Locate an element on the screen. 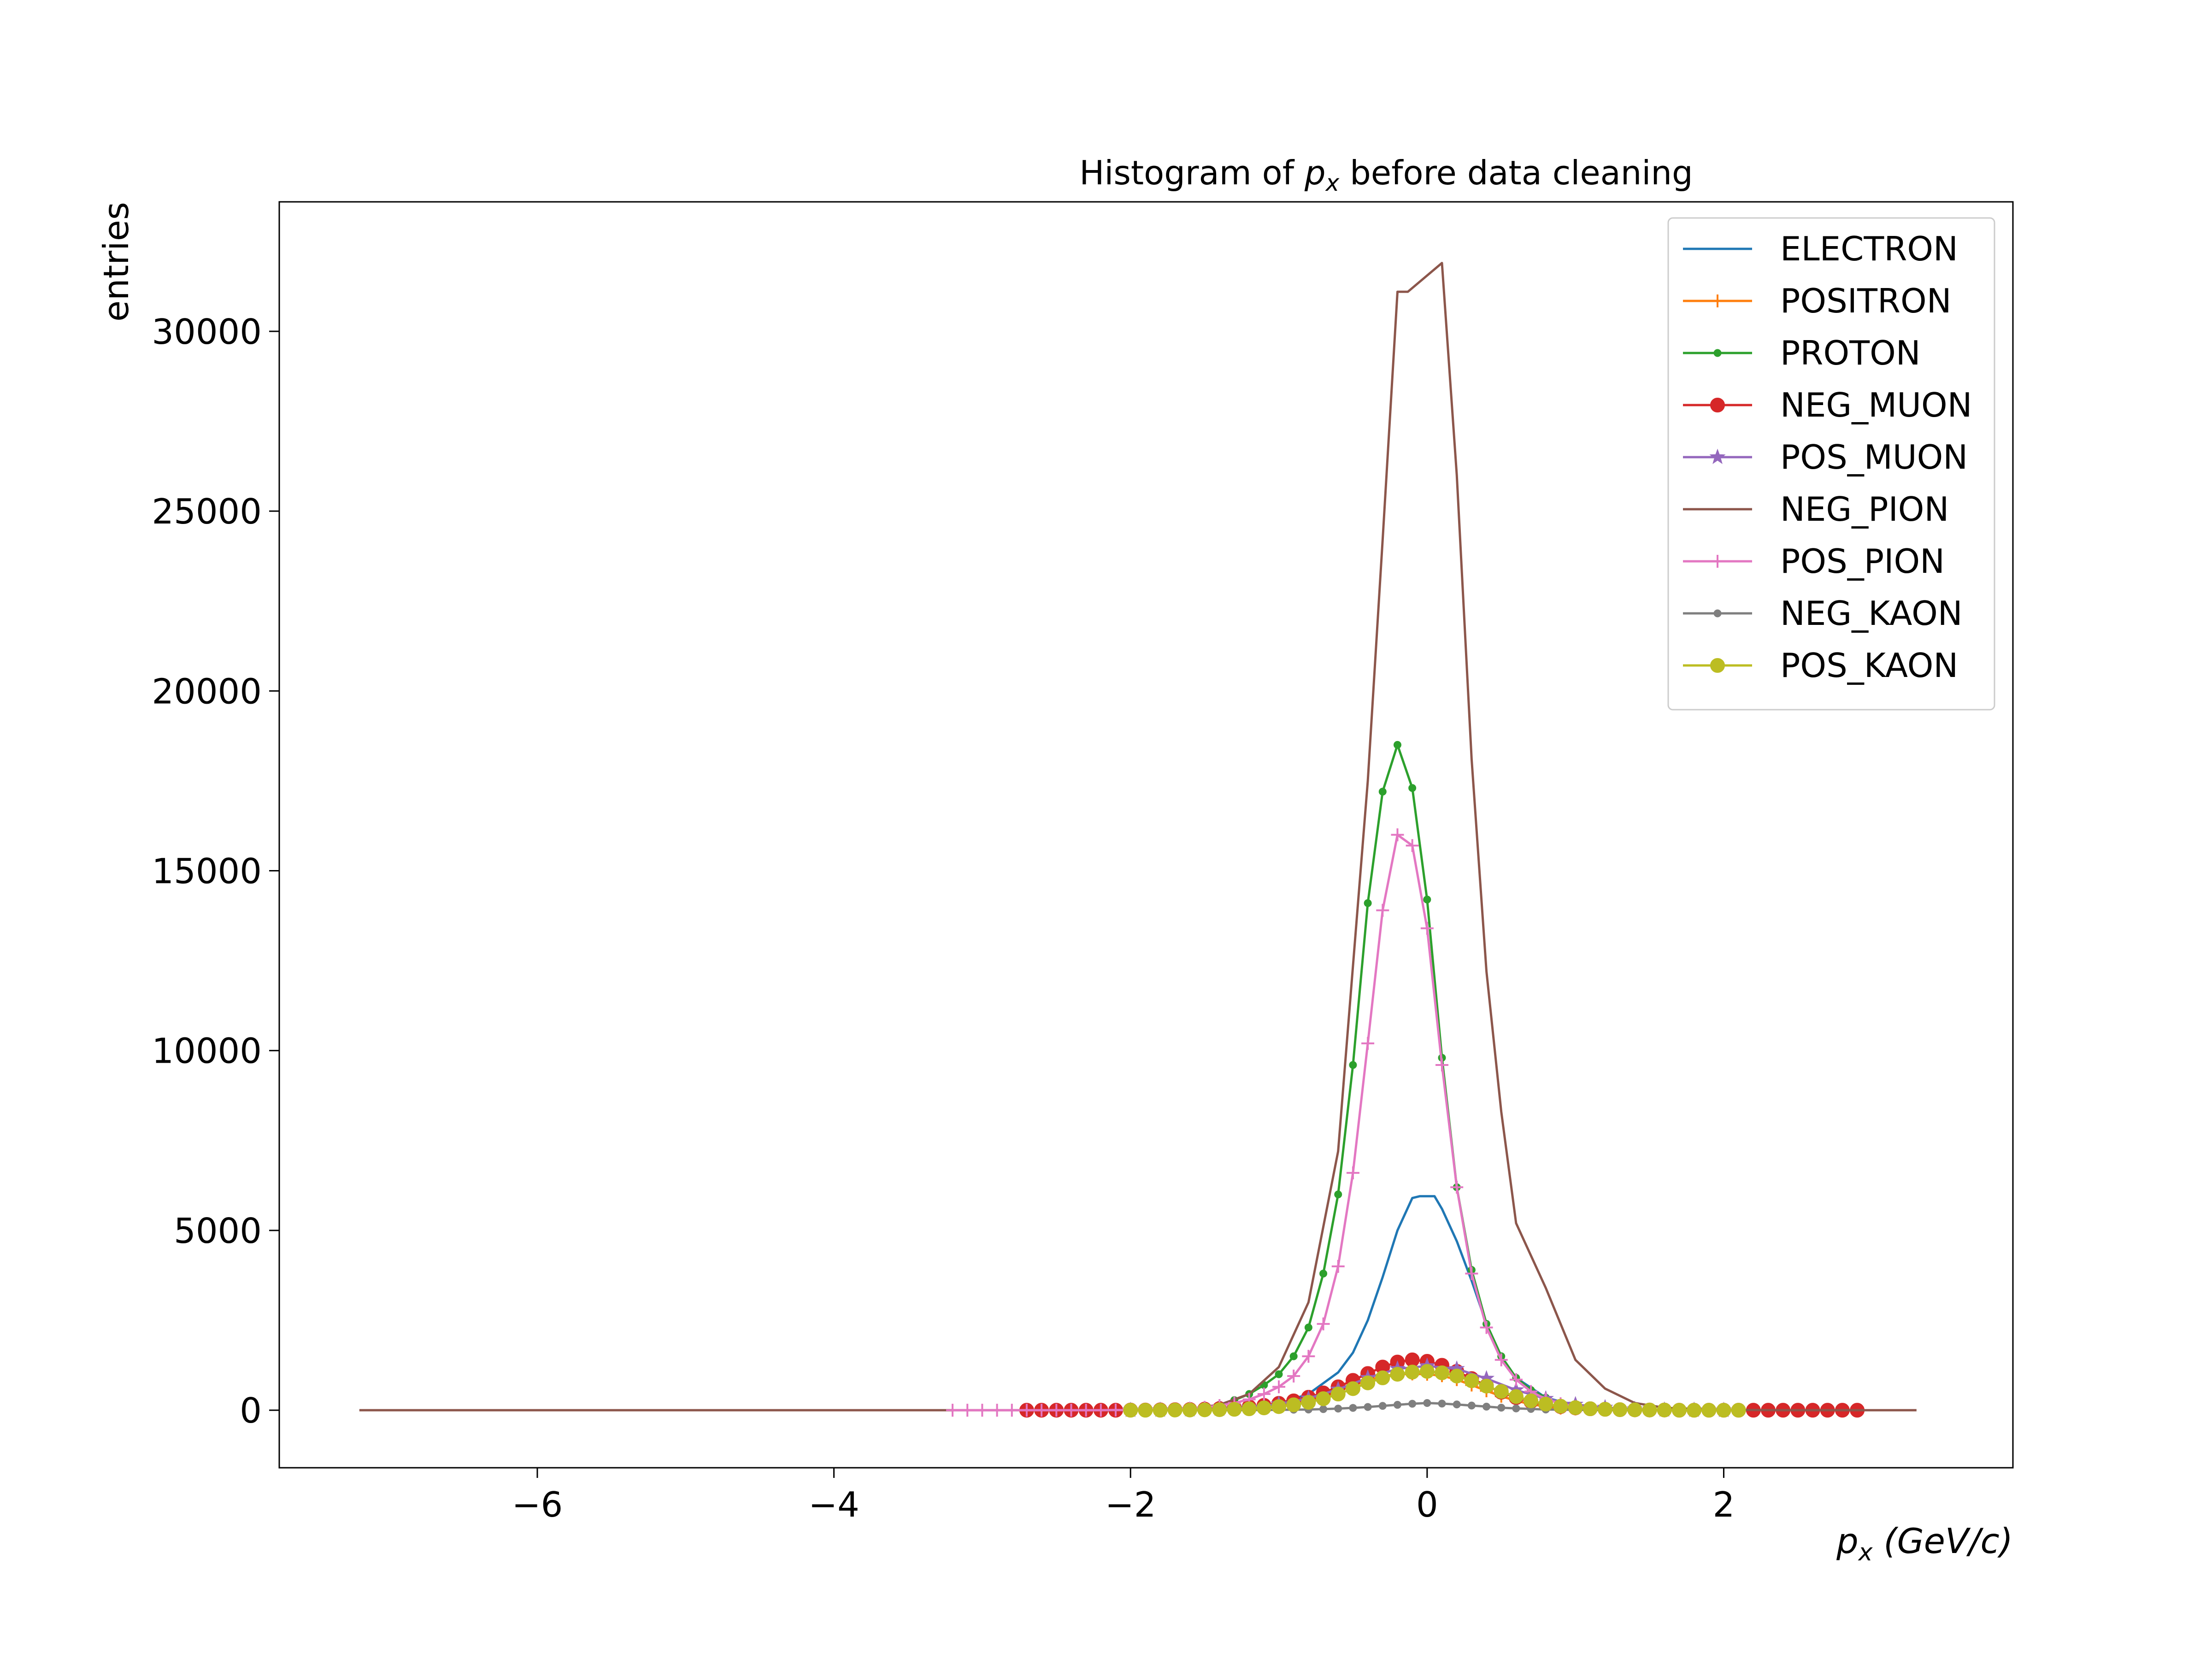 The image size is (2212, 1659). legend-label: PROTON is located at coordinates (1850, 353).